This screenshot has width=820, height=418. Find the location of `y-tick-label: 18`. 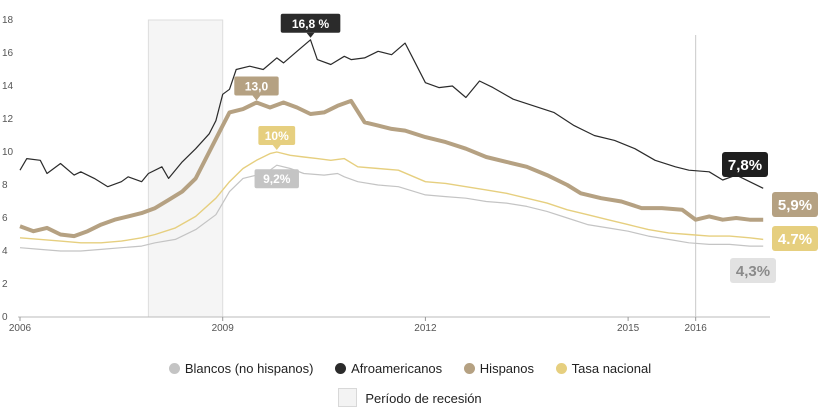

y-tick-label: 18 is located at coordinates (8, 20).